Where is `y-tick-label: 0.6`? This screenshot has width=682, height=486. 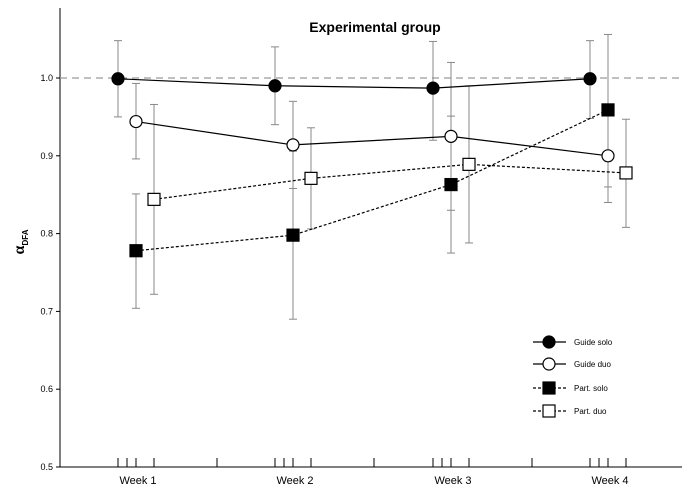 y-tick-label: 0.6 is located at coordinates (46, 389).